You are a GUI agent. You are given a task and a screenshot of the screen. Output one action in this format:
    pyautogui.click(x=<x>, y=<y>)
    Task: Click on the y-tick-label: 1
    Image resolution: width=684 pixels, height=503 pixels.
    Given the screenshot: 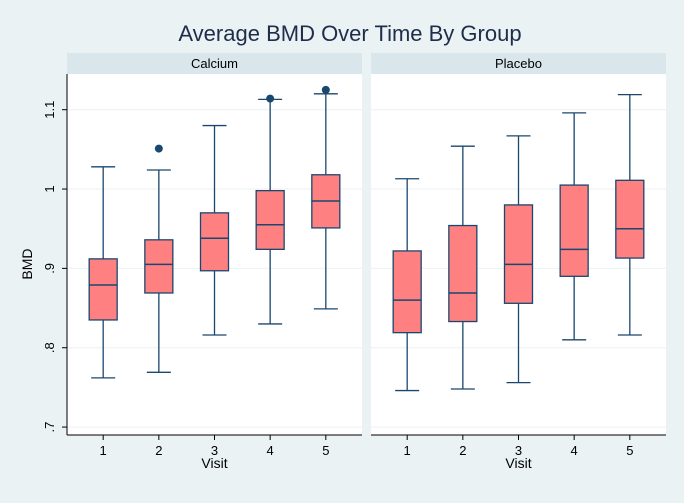 What is the action you would take?
    pyautogui.click(x=49, y=188)
    